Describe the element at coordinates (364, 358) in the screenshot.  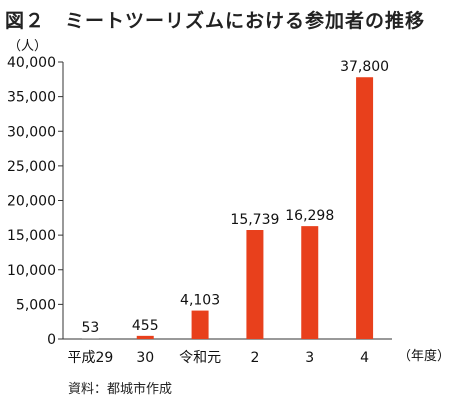
I see `x-tick-label: 4` at that location.